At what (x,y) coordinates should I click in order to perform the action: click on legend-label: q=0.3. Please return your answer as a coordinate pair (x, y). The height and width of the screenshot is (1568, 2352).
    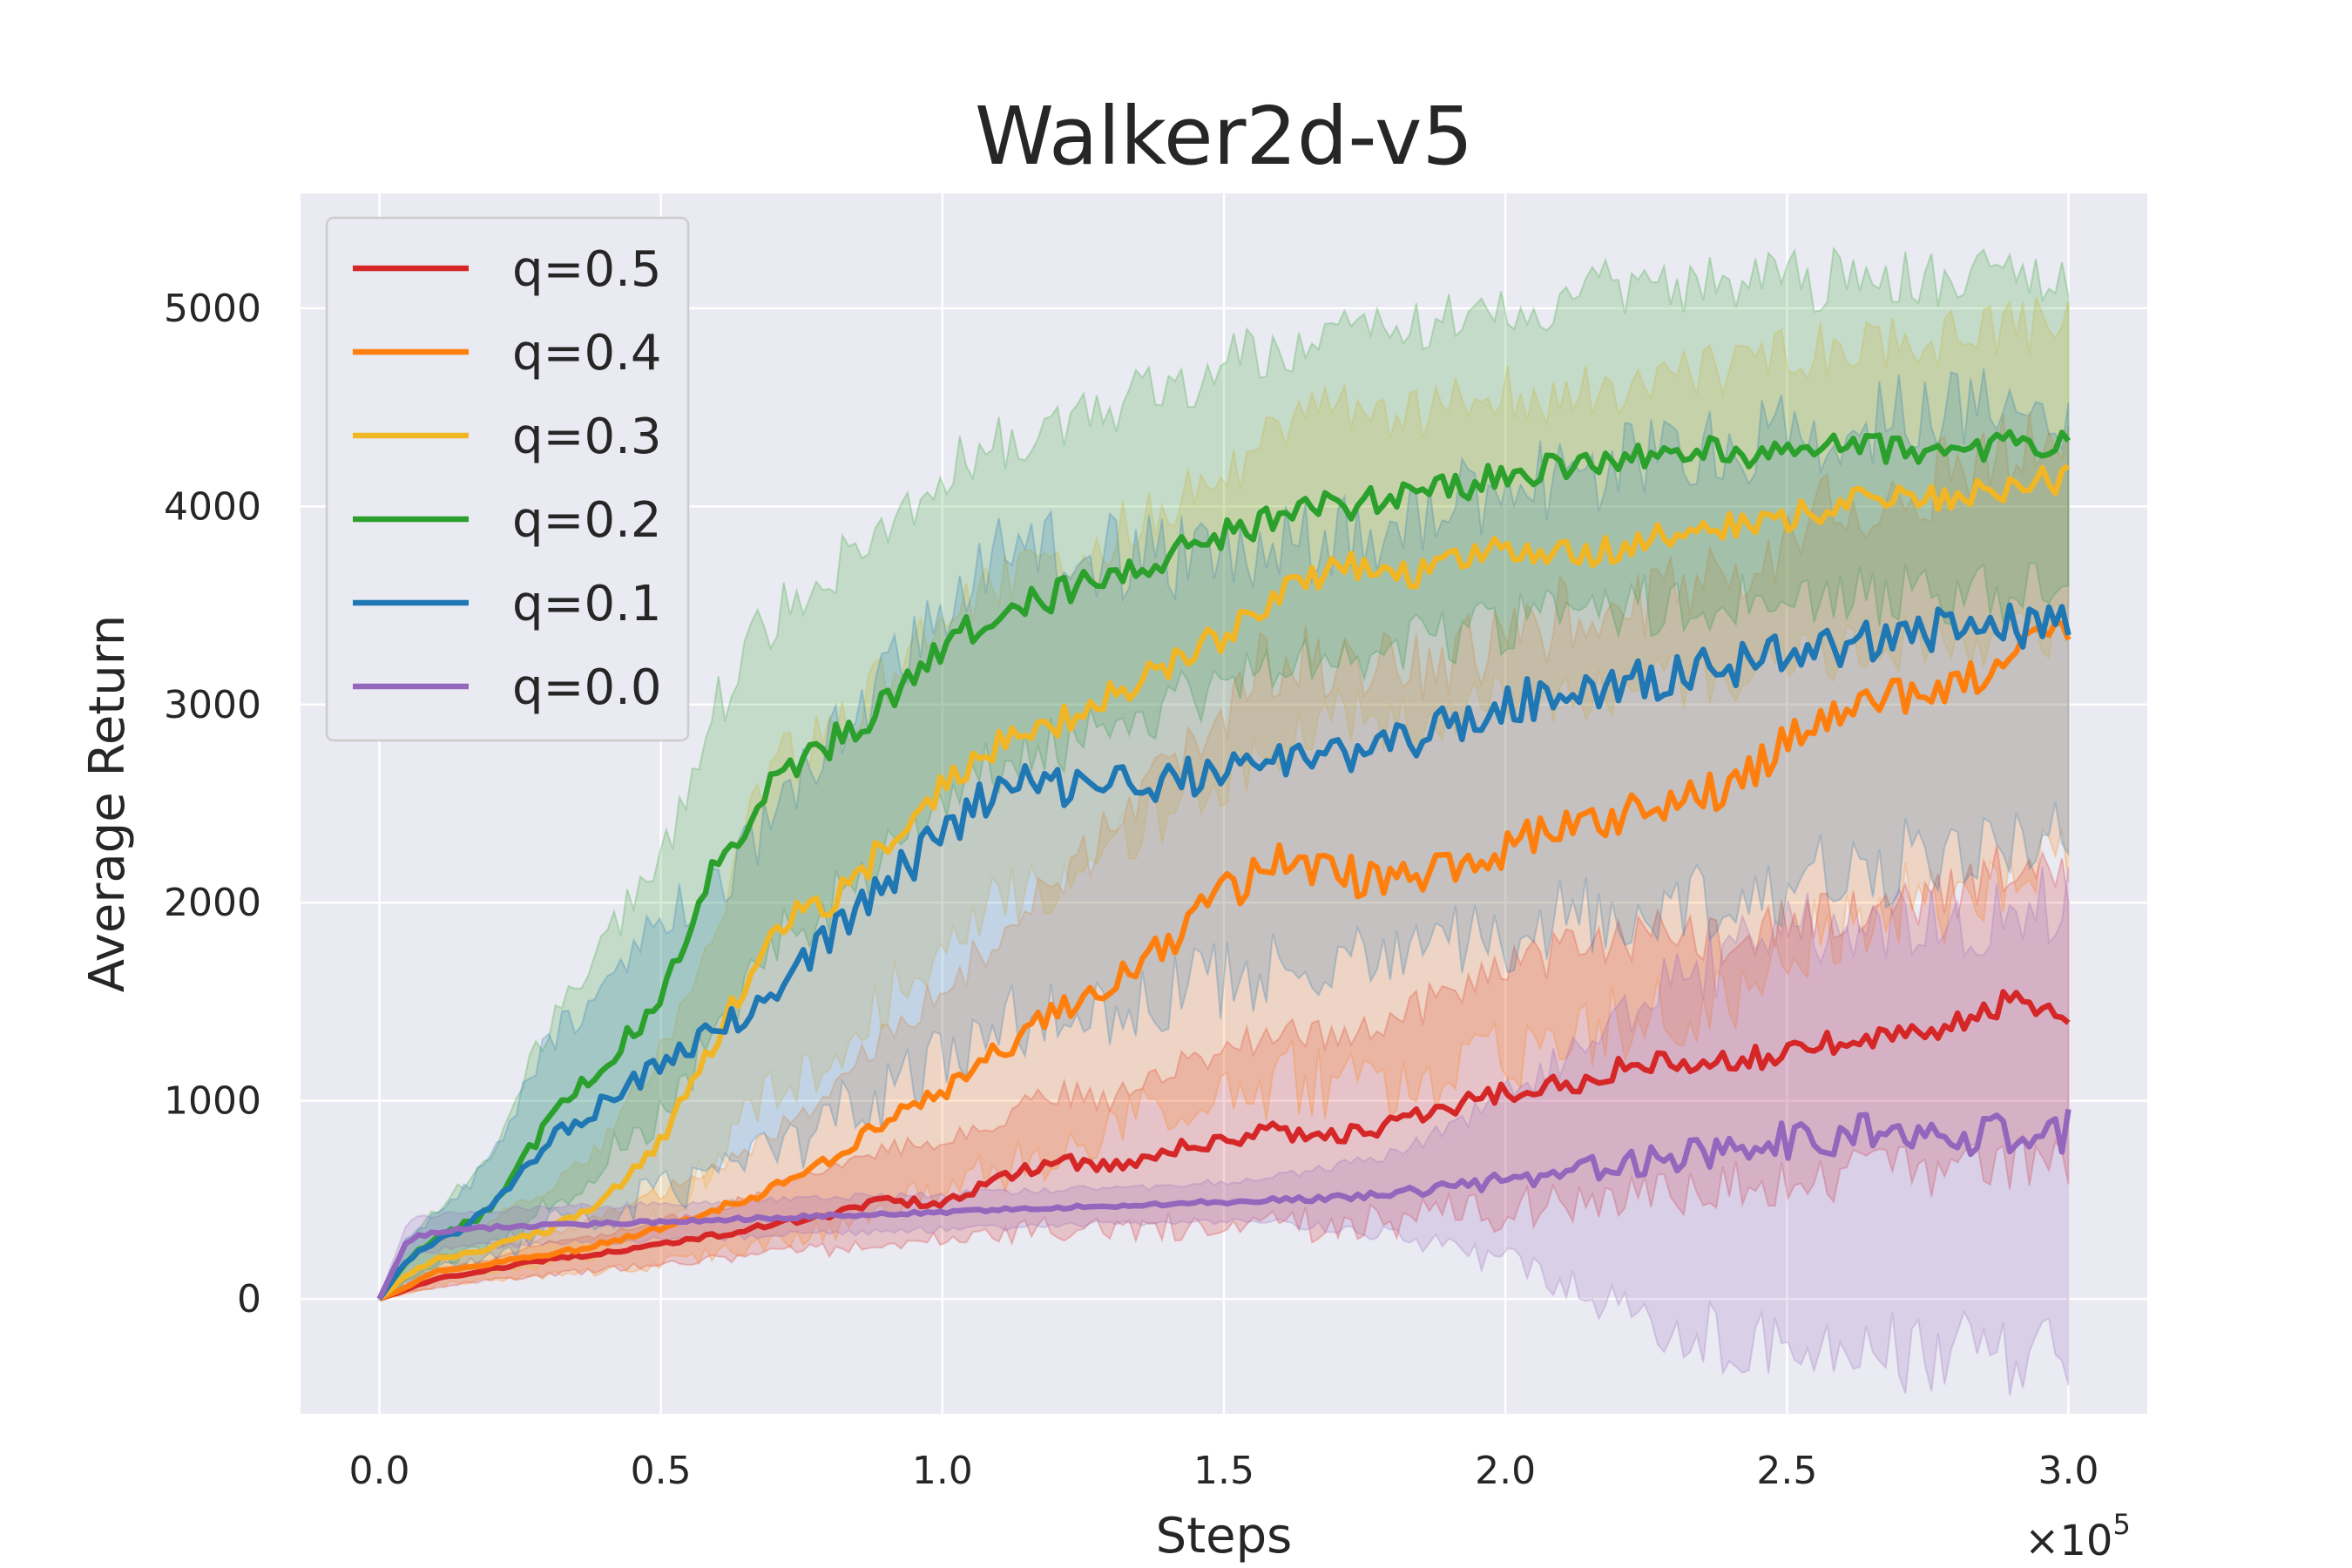
    Looking at the image, I should click on (587, 437).